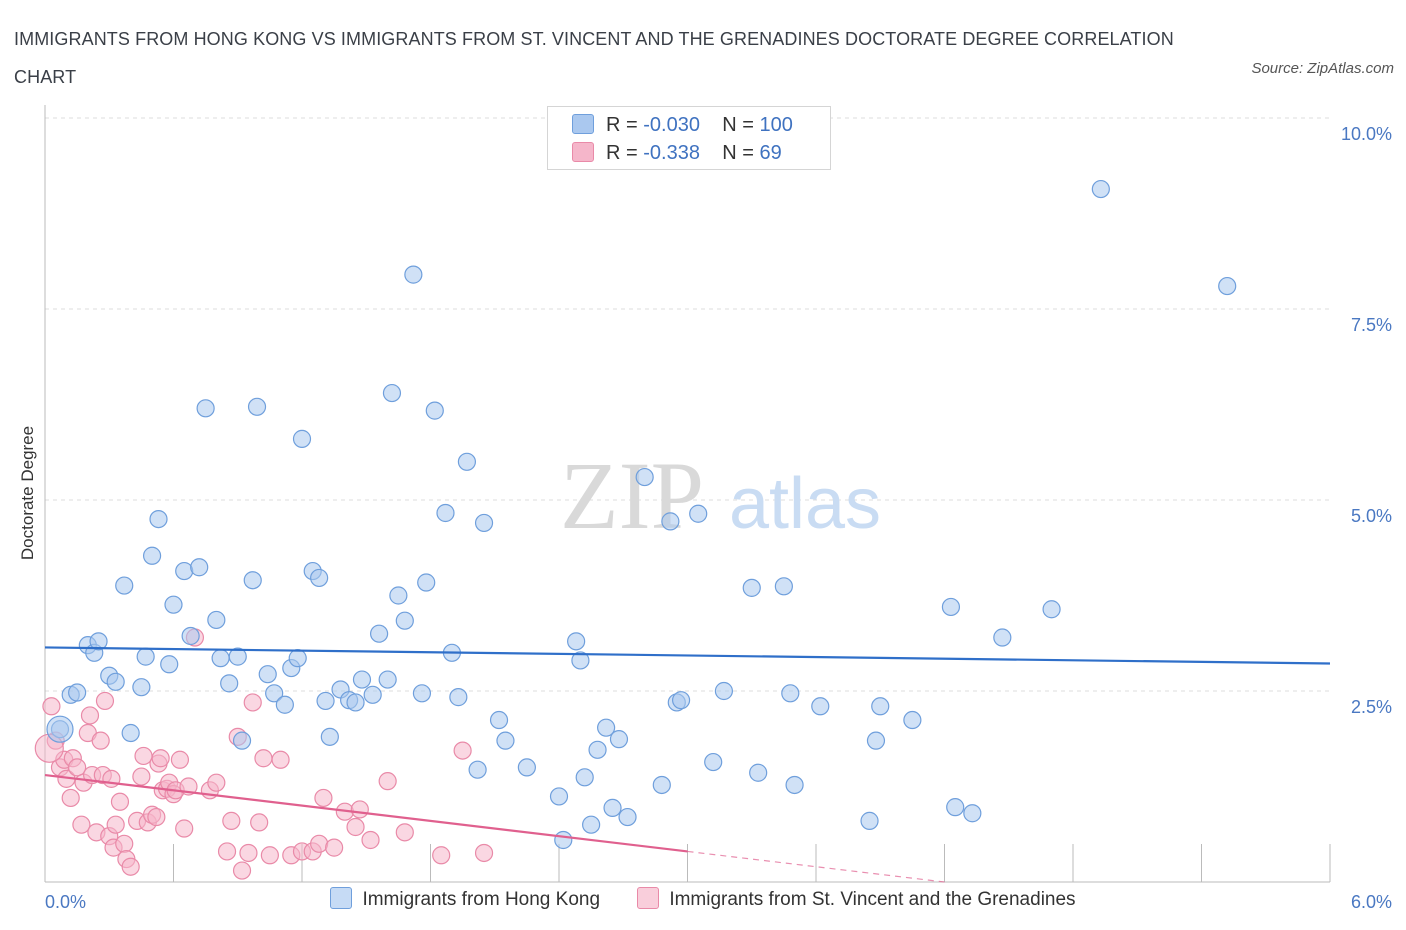 The height and width of the screenshot is (930, 1406). I want to click on legend-r-label: R =, so click(625, 153).